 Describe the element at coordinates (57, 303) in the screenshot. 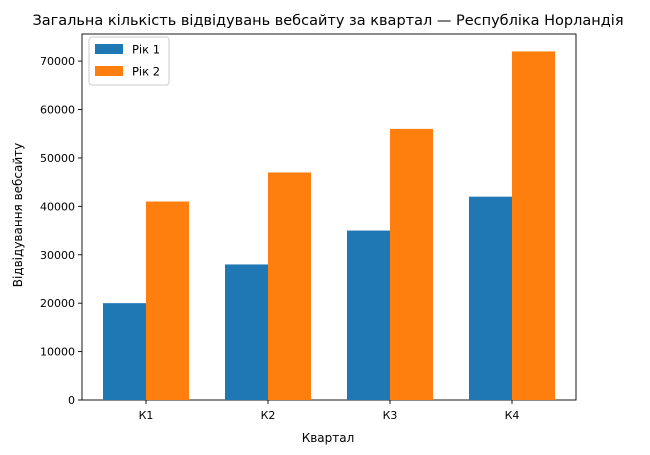

I see `y-tick-label: 20000` at that location.